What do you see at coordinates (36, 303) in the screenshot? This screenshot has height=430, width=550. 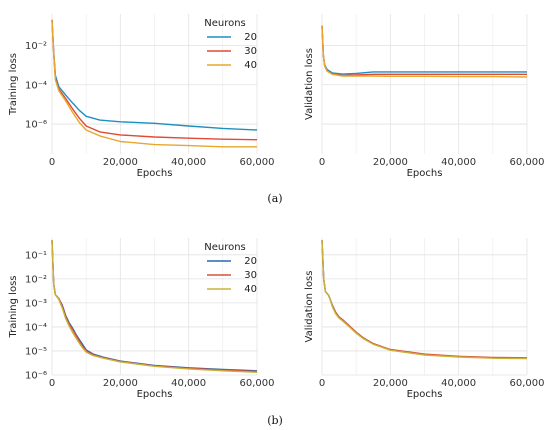 I see `y-tick-label: 10⁻³` at bounding box center [36, 303].